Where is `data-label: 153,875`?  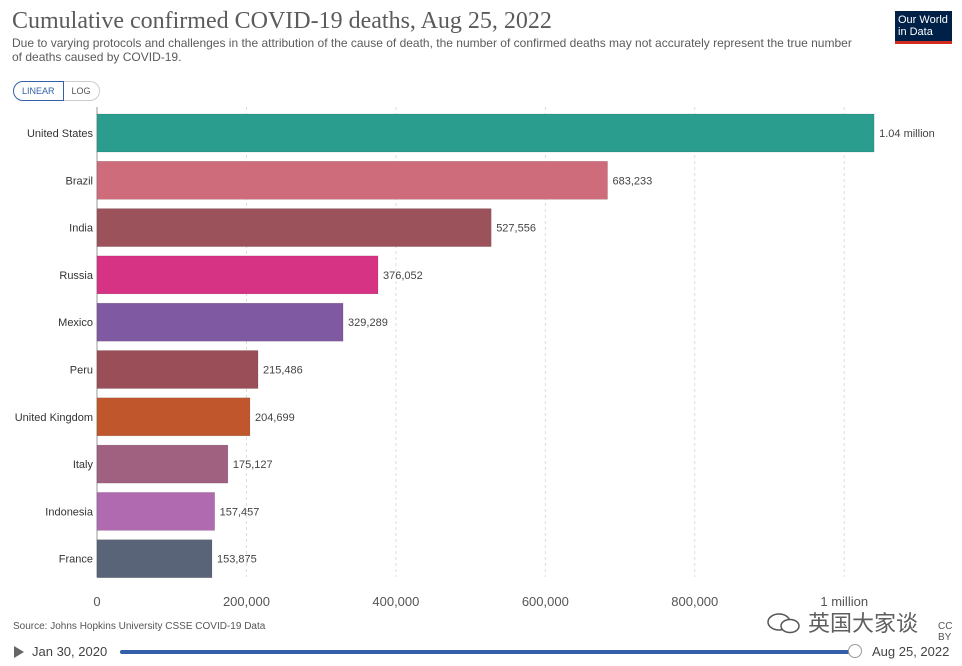 data-label: 153,875 is located at coordinates (237, 560).